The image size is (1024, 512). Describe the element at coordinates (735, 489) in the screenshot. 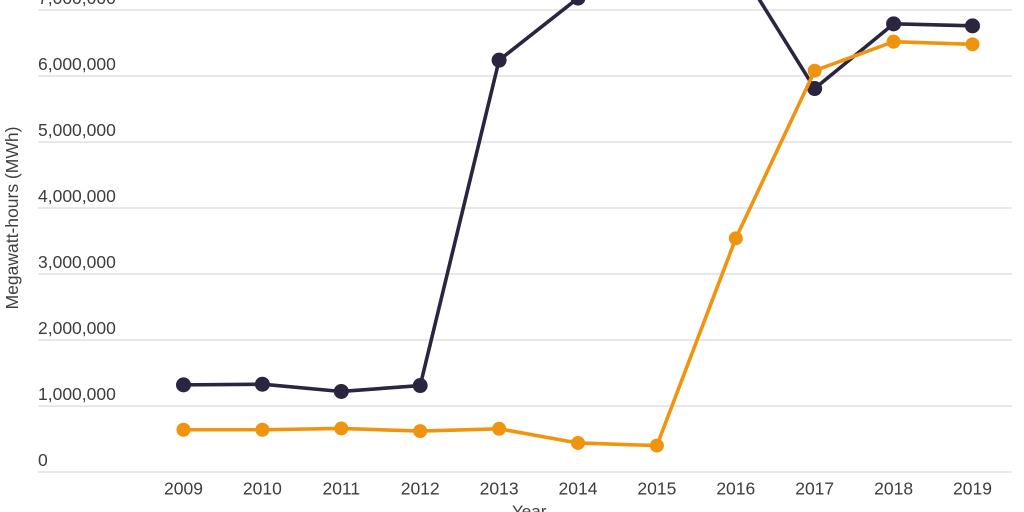

I see `x-tick-label: 2016` at that location.